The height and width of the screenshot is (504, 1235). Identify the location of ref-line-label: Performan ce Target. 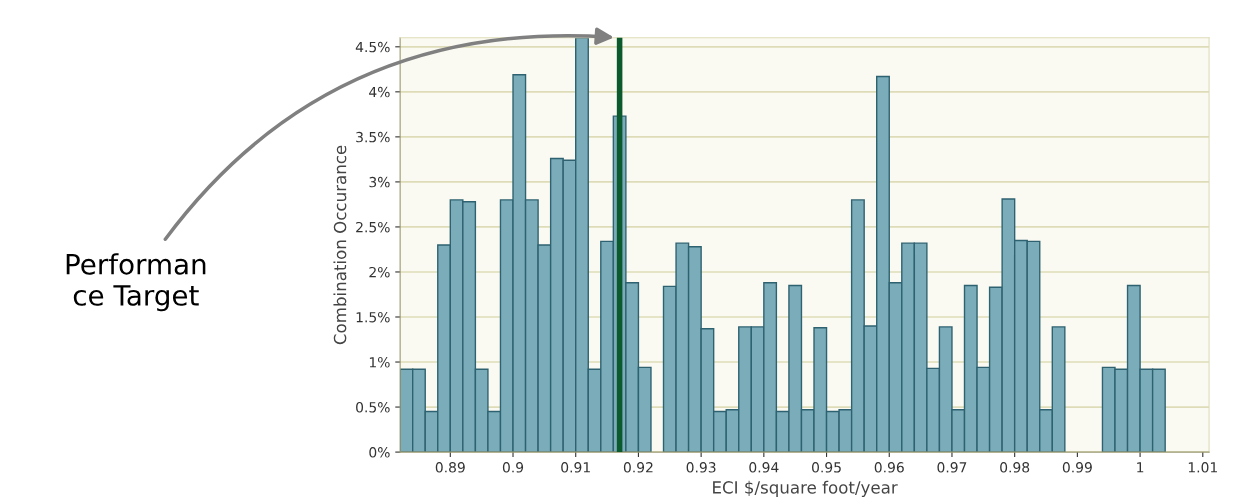
(136, 282).